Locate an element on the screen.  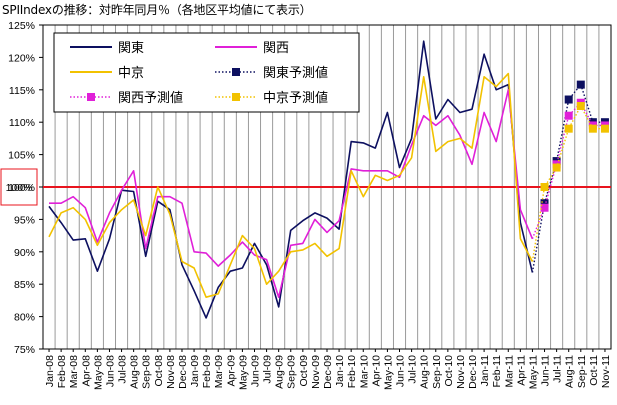
x-tick-label: Nov-09 is located at coordinates (316, 372).